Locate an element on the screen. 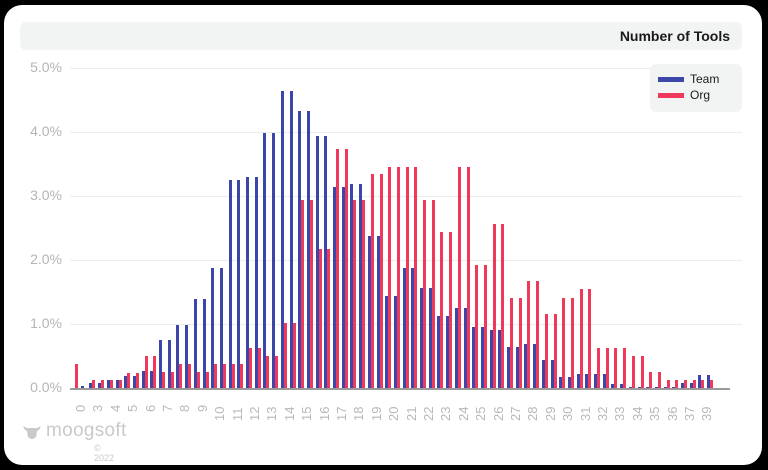  x-tick-label: 23 is located at coordinates (446, 413).